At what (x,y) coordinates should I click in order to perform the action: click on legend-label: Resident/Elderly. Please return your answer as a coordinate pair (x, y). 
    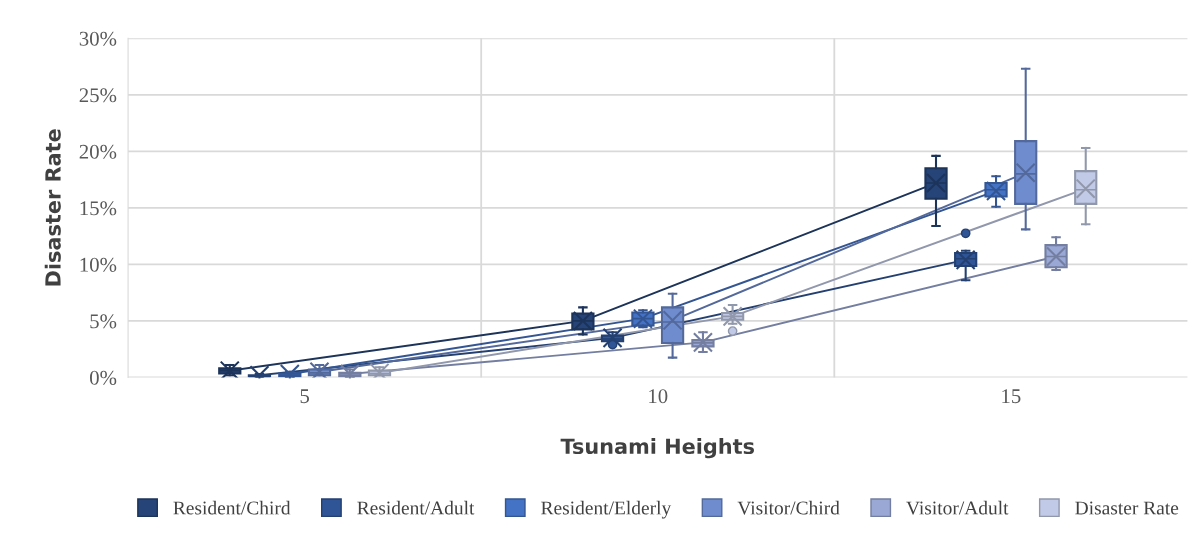
    Looking at the image, I should click on (606, 509).